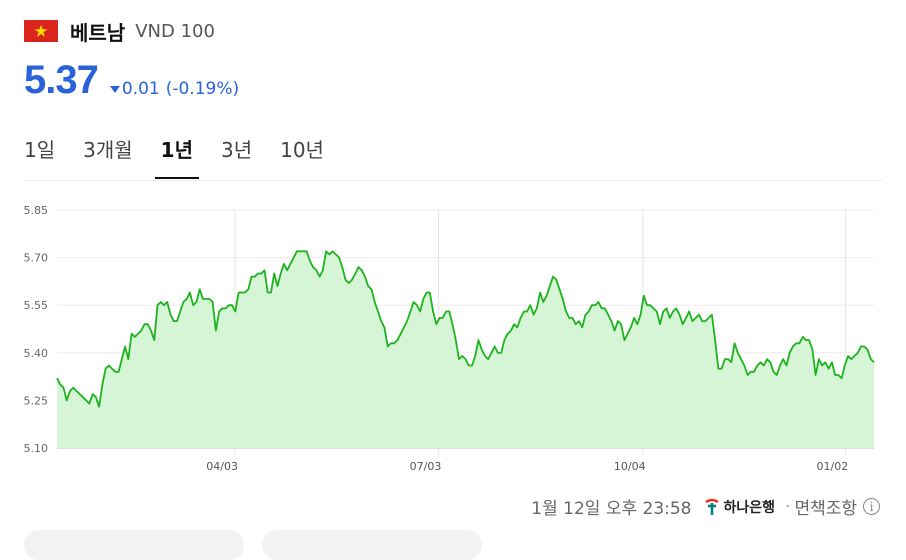  I want to click on bank-logo: 하나은행, so click(739, 507).